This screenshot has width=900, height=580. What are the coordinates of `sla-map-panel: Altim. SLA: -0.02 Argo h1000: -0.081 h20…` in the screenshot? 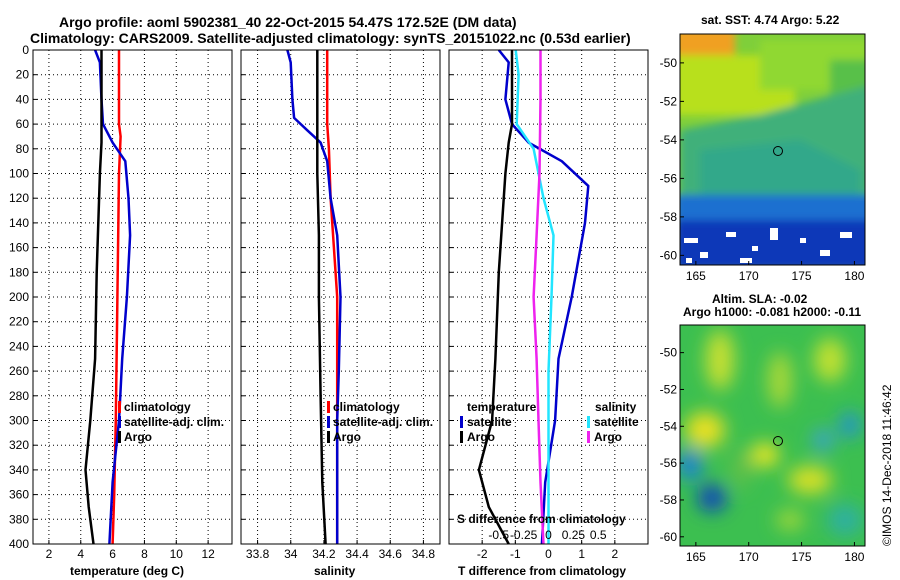 It's located at (763, 428).